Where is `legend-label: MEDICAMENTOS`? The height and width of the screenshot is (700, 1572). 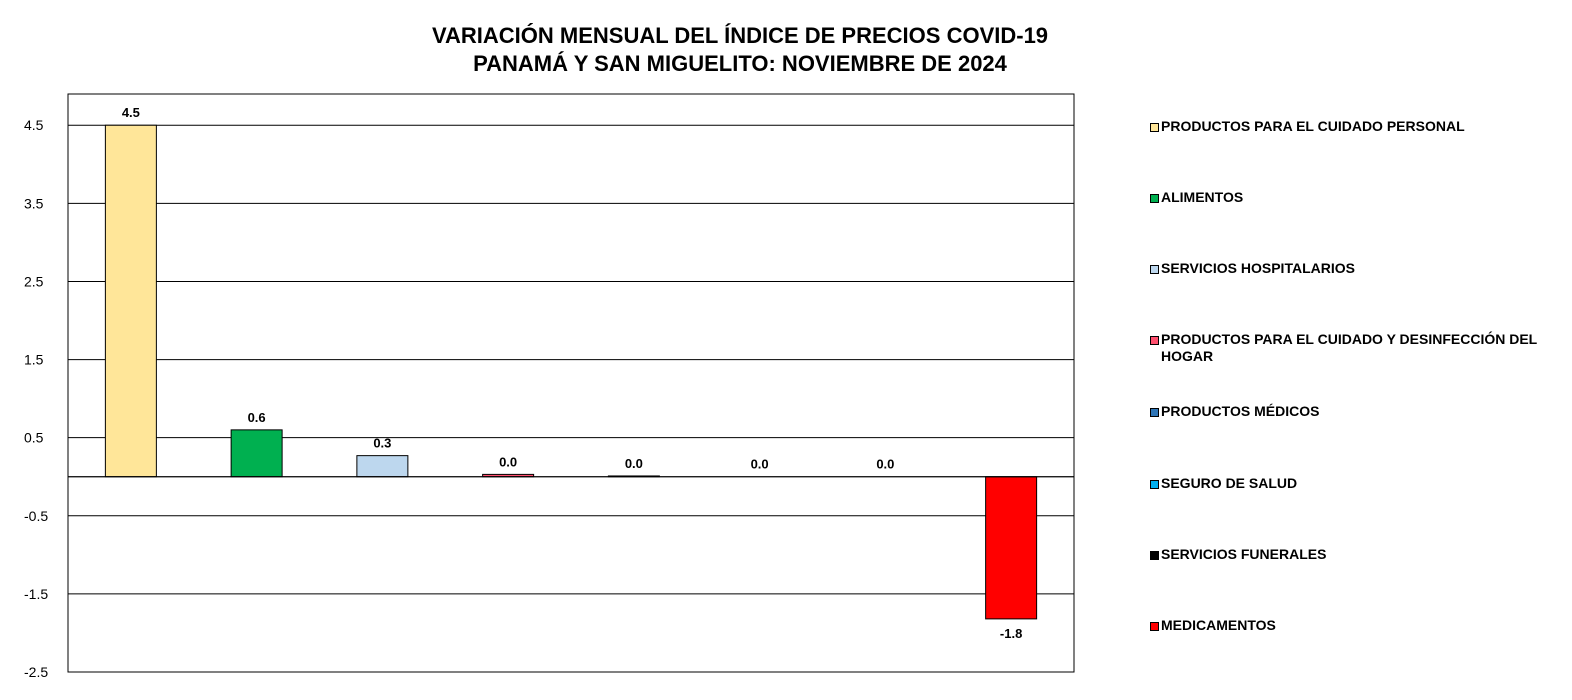
legend-label: MEDICAMENTOS is located at coordinates (1218, 625).